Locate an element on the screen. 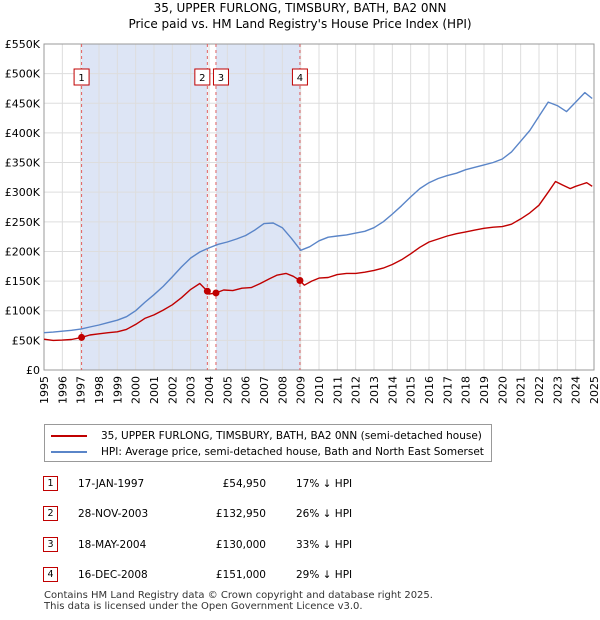  transaction-label-number: 3 is located at coordinates (221, 78).